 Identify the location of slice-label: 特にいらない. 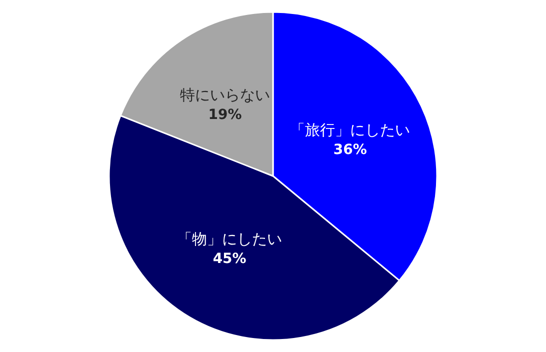
(225, 95).